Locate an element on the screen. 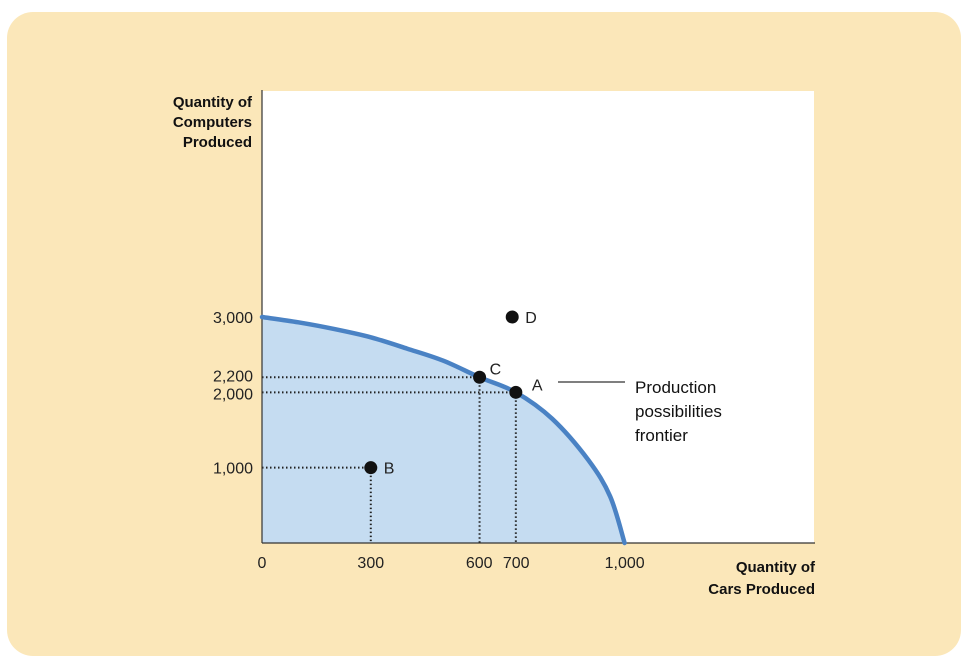 The image size is (961, 656). frontier-annotation: Production possibilities frontier is located at coordinates (700, 412).